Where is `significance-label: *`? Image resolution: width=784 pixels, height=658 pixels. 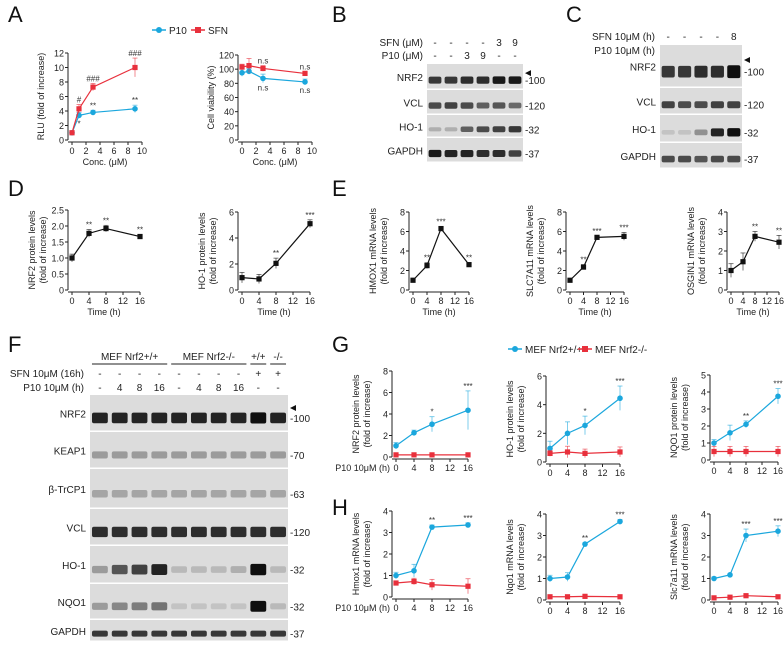
significance-label: * is located at coordinates (431, 412).